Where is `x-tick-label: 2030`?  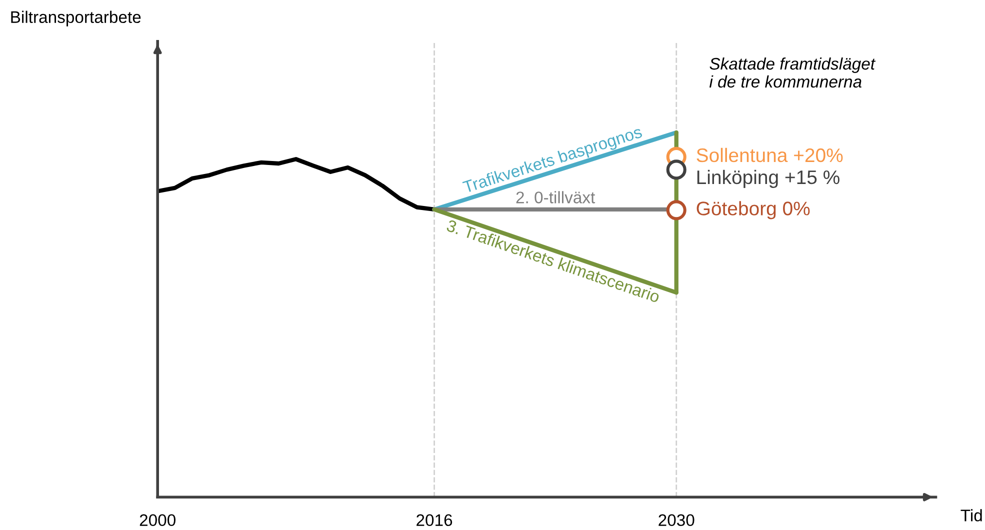 x-tick-label: 2030 is located at coordinates (676, 520).